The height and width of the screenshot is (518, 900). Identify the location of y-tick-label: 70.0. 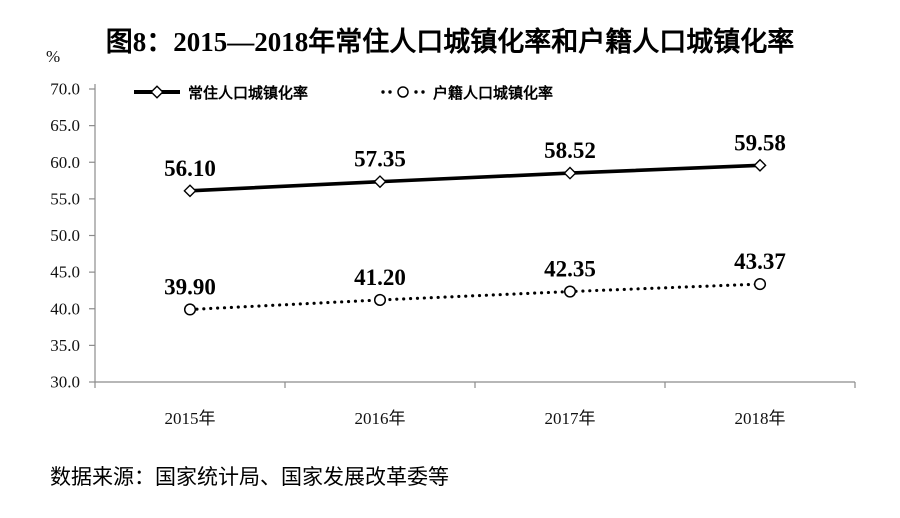
(65, 89).